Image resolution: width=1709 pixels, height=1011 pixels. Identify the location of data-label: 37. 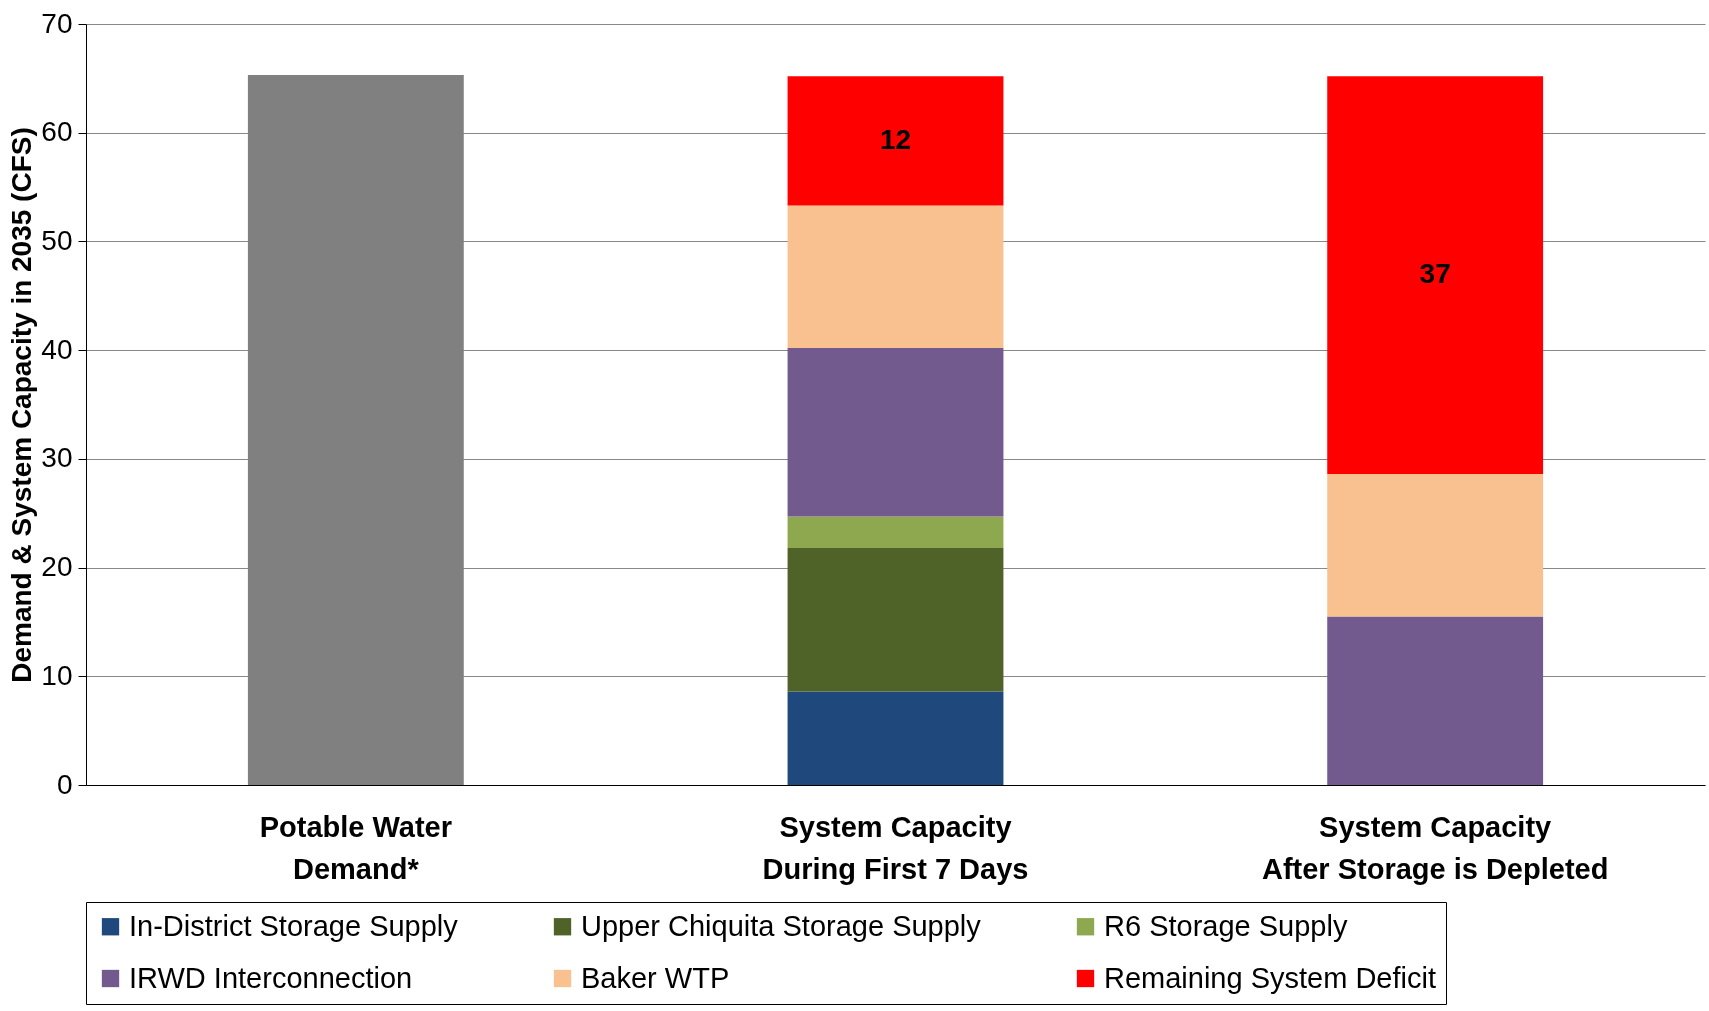
(1435, 274).